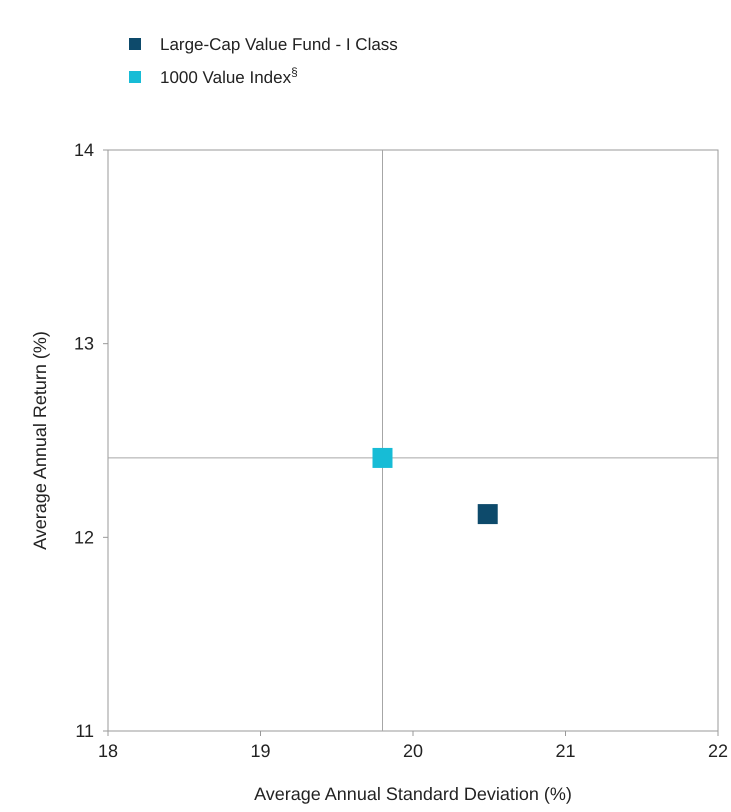 This screenshot has width=731, height=812. I want to click on x-tick-label: 21, so click(565, 751).